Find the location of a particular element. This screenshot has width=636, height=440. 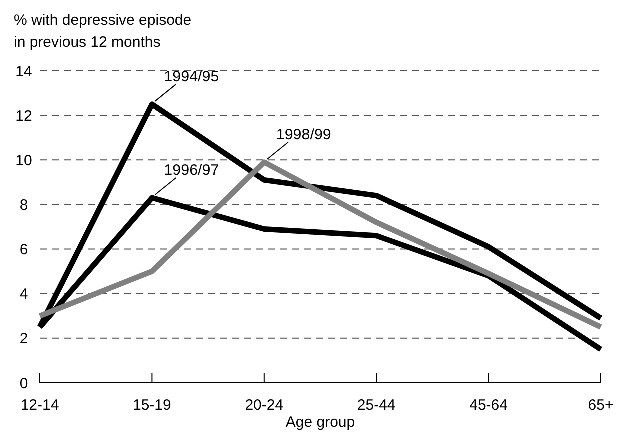

series-label: 1998/99 is located at coordinates (304, 135).